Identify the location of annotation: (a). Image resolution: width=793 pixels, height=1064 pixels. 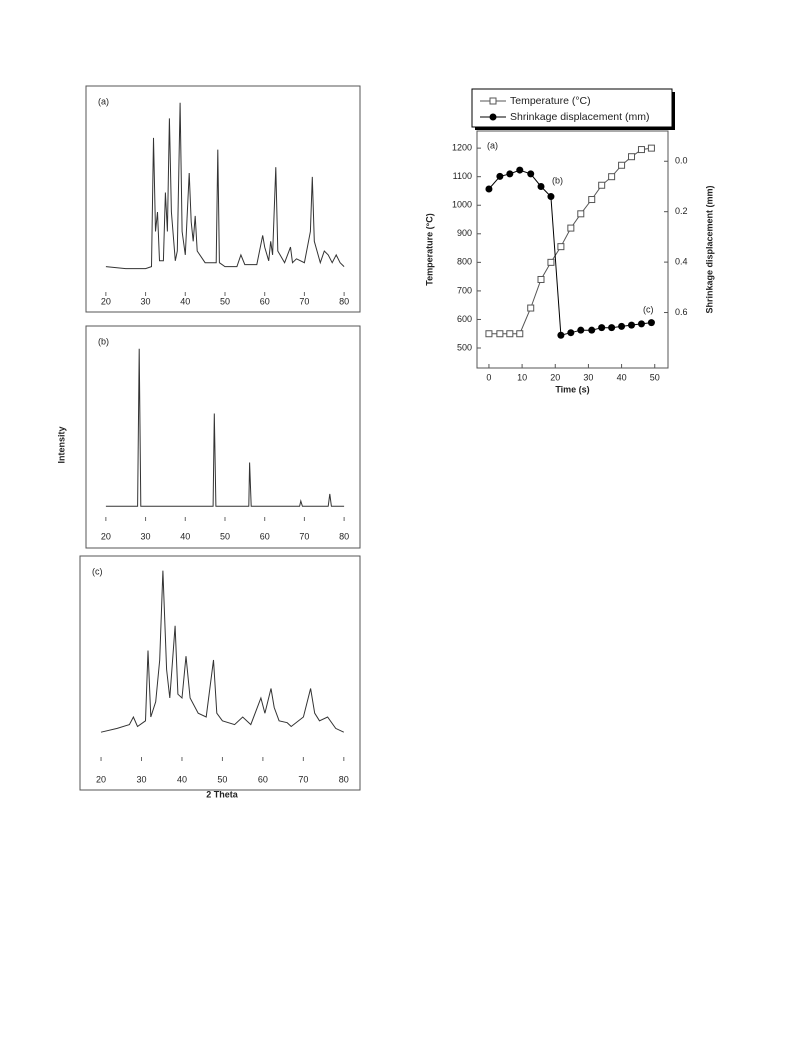
(492, 145).